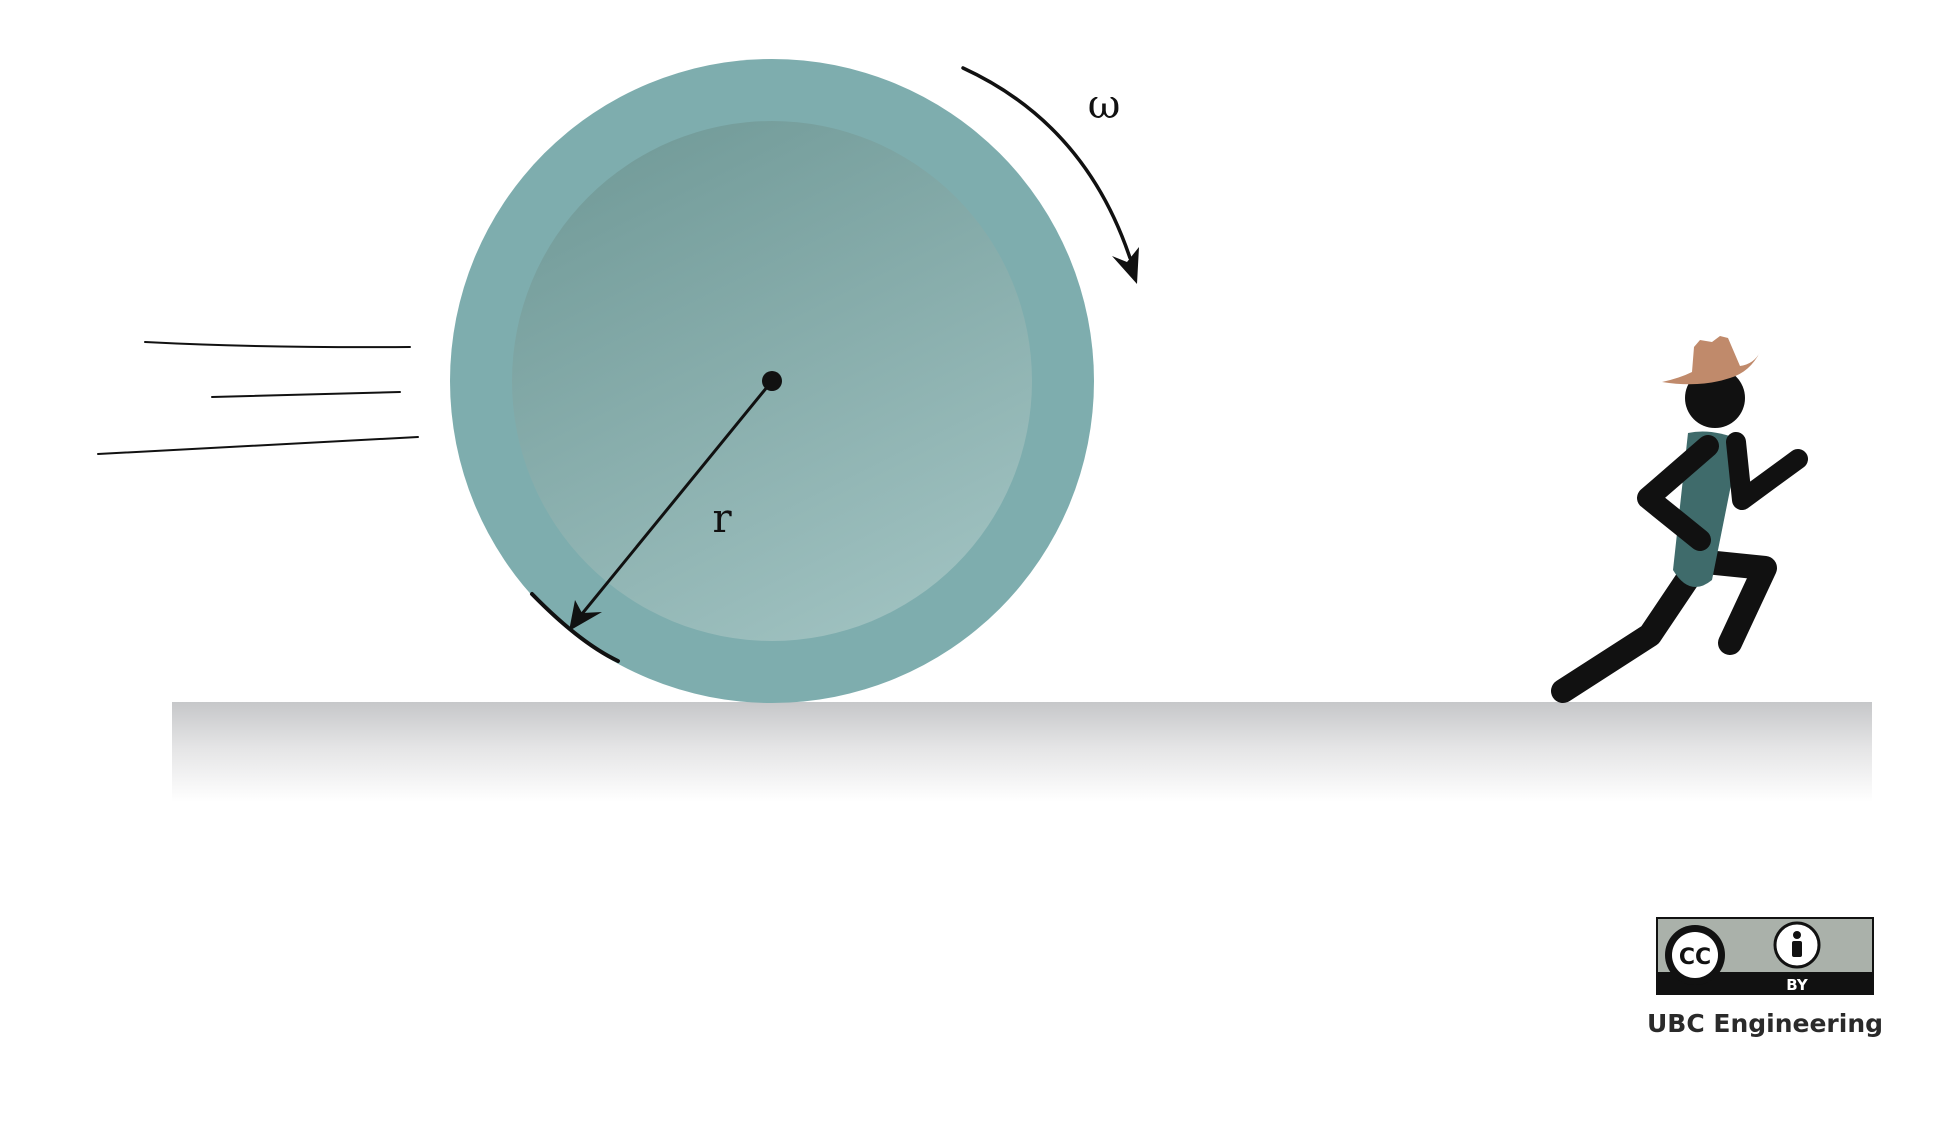 This screenshot has height=1135, width=1958. What do you see at coordinates (1630, 628) in the screenshot?
I see `person-back-leg` at bounding box center [1630, 628].